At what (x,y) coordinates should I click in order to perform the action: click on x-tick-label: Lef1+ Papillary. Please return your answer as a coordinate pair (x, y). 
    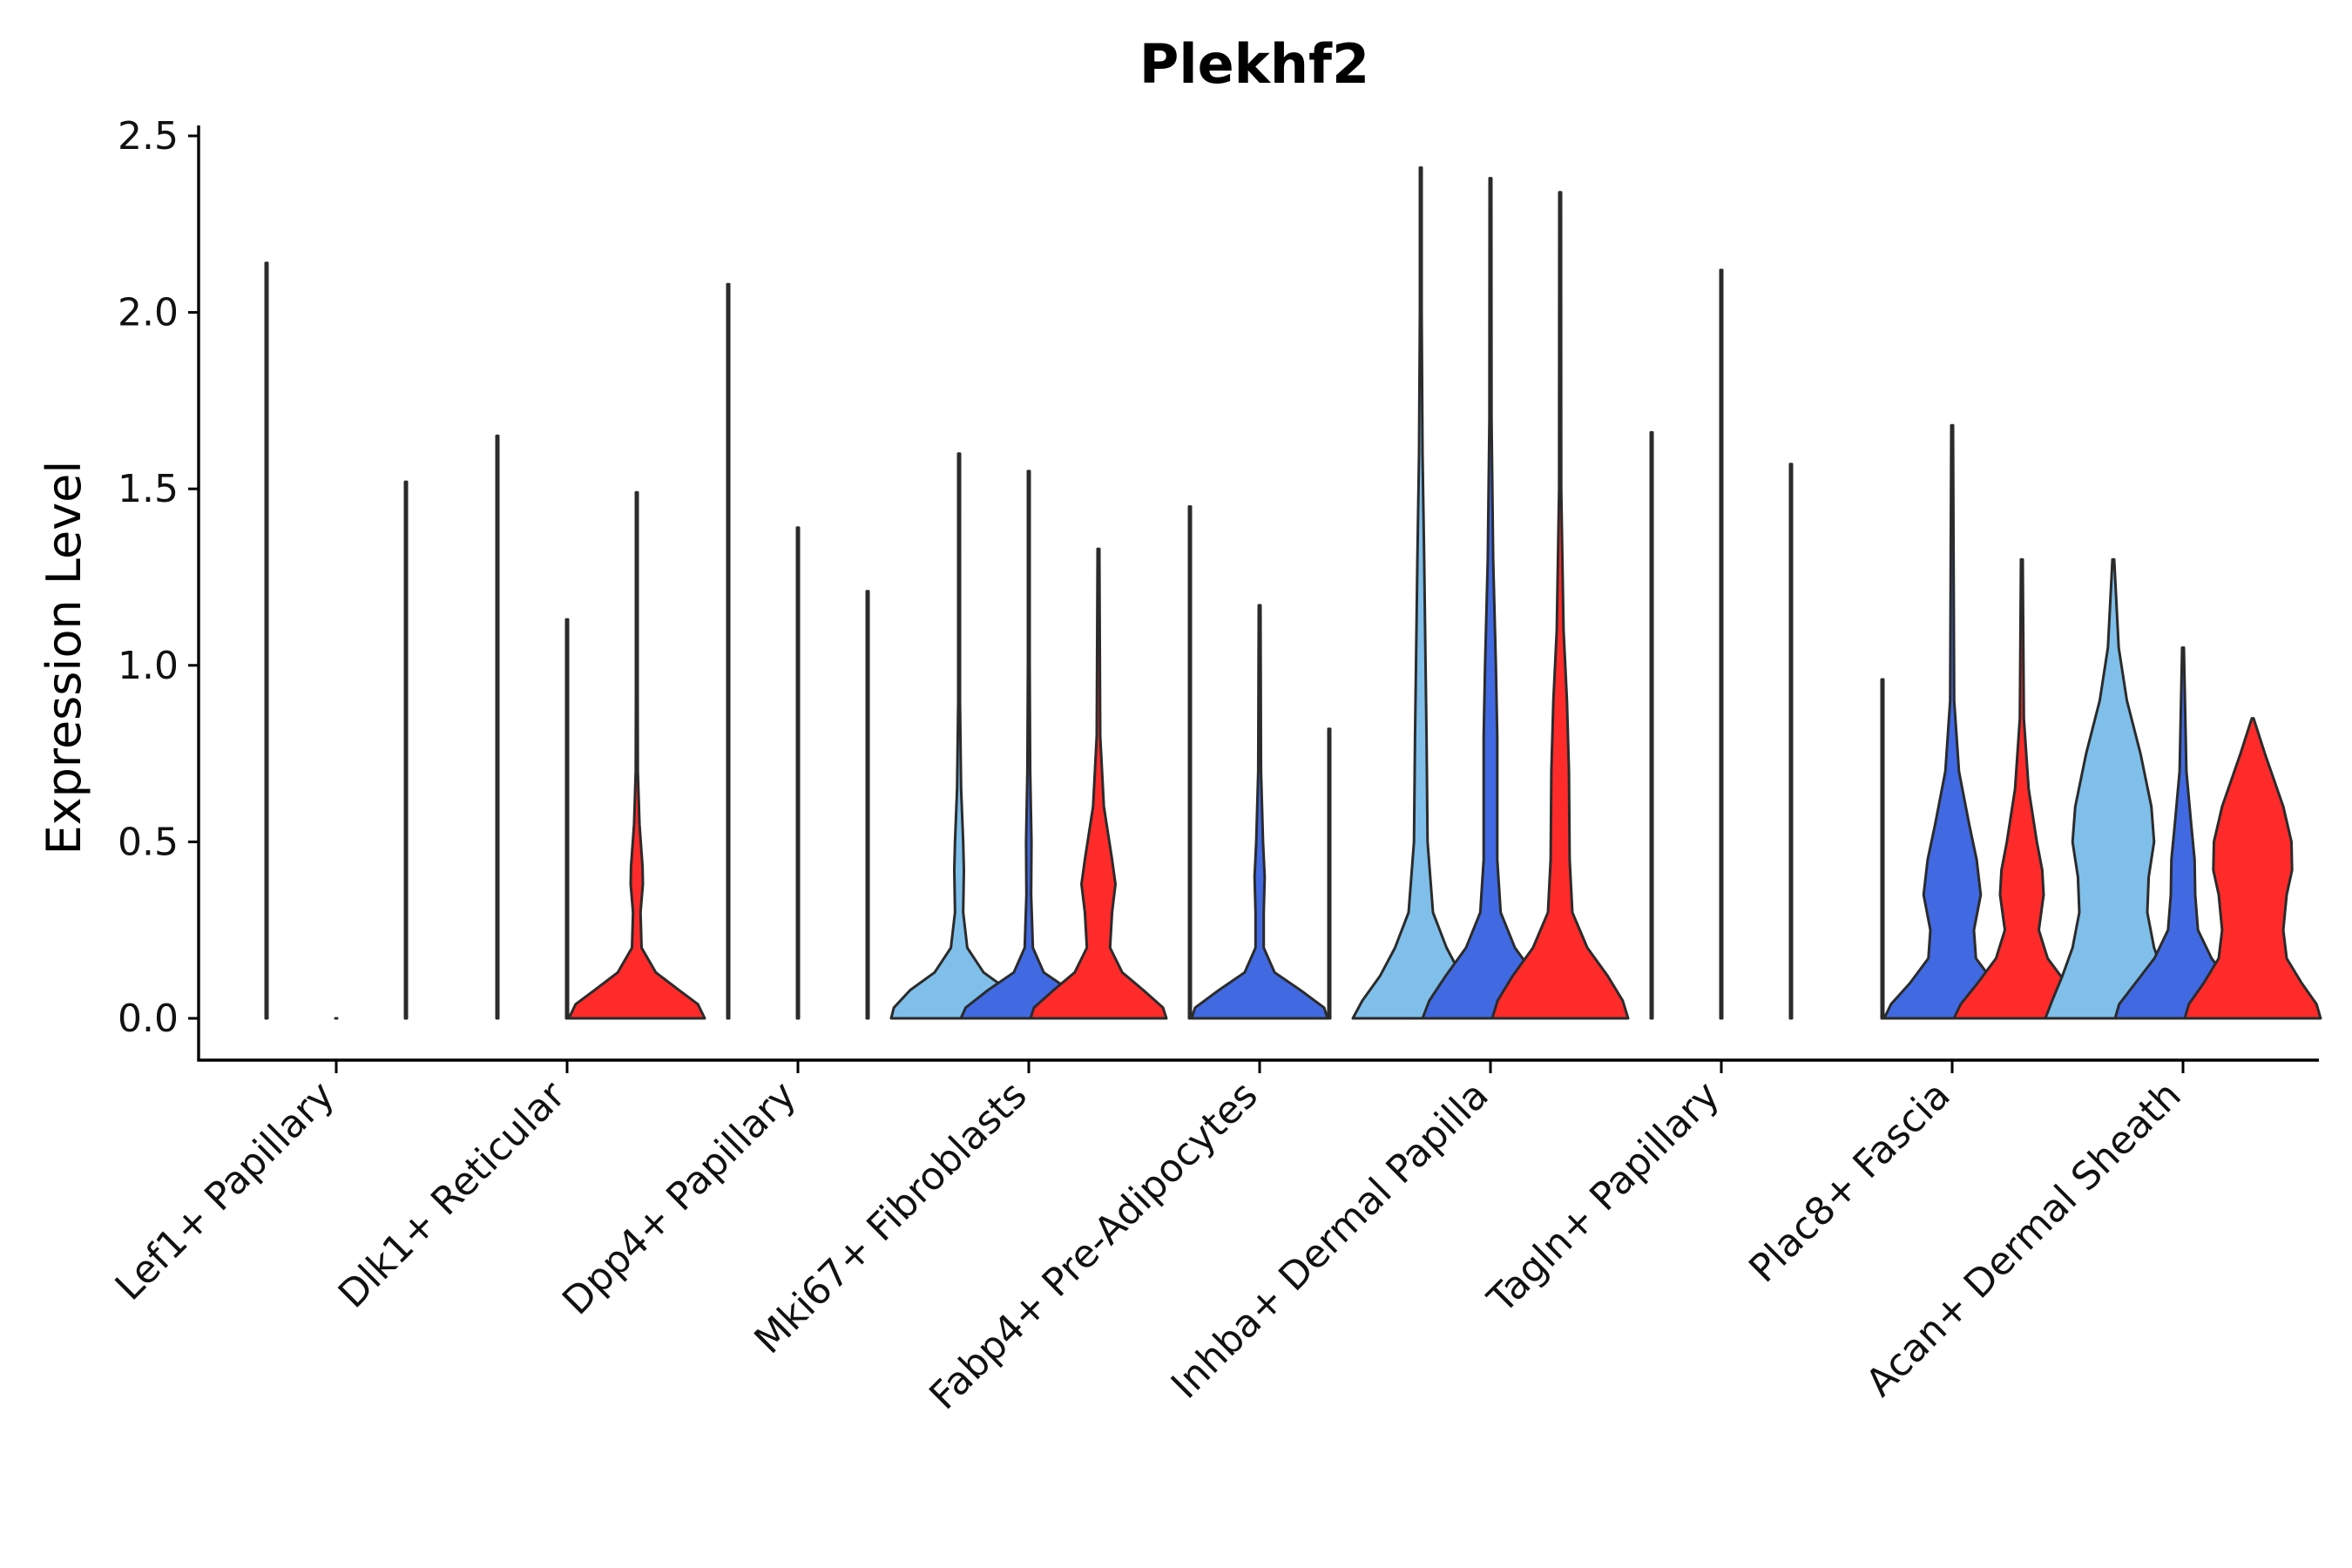
    Looking at the image, I should click on (225, 1191).